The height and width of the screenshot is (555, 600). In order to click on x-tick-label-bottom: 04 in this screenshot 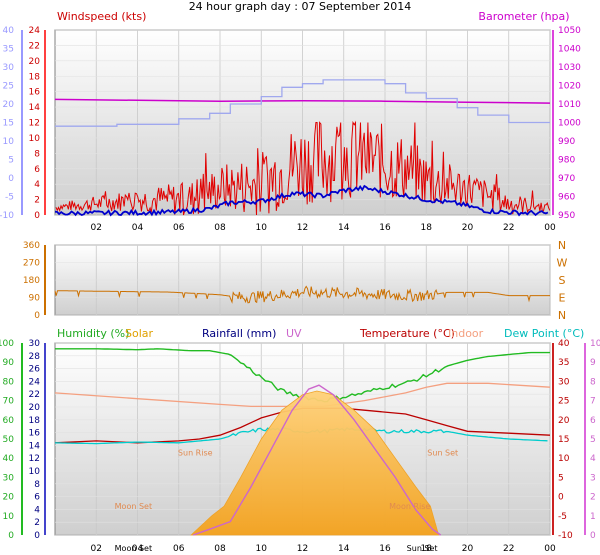, I will do `click(138, 549)`.